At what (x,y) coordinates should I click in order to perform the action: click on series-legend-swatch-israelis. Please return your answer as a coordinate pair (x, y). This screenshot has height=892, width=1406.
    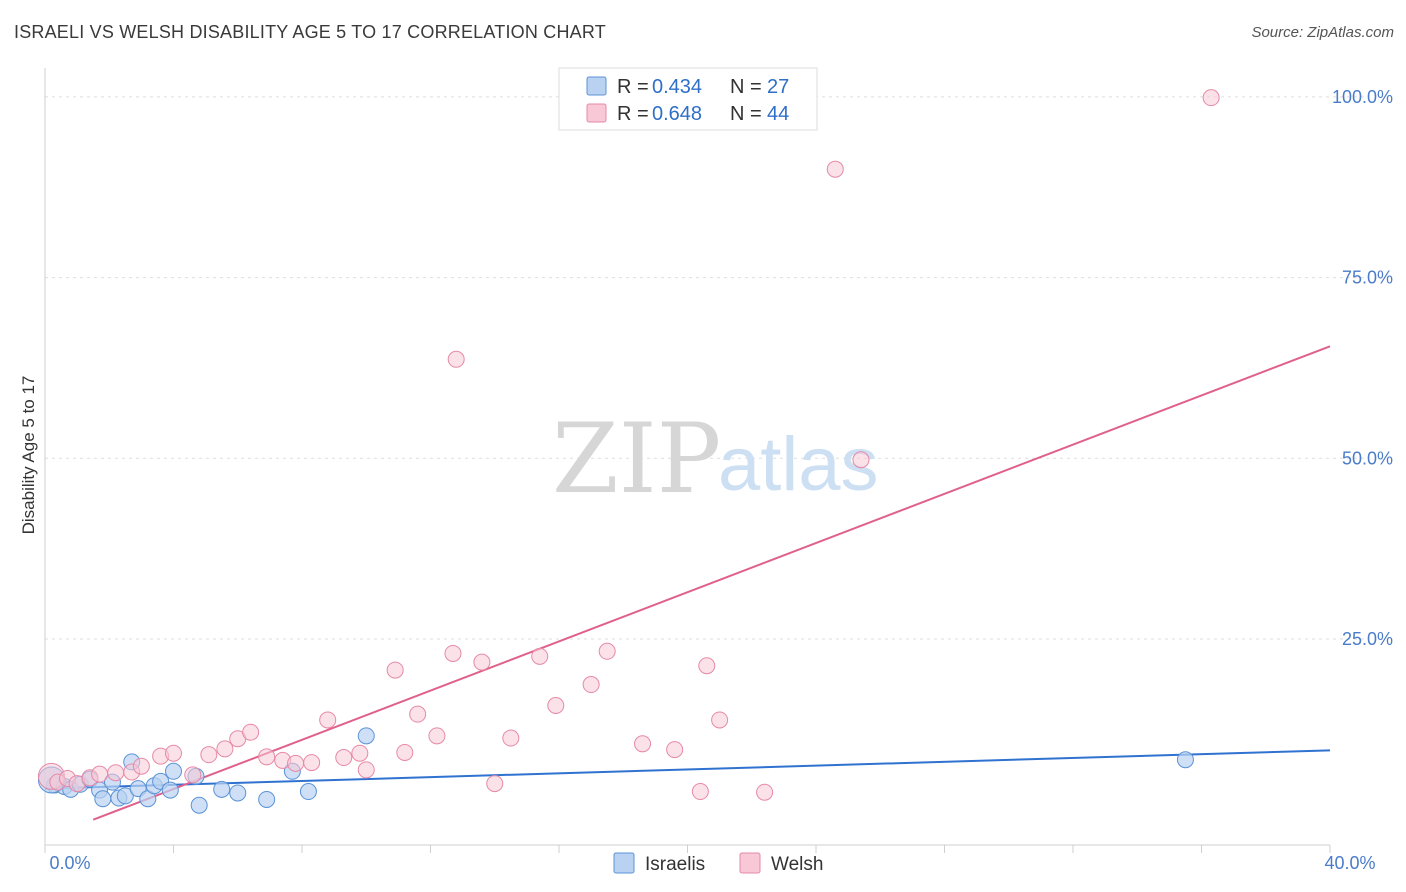
    Looking at the image, I should click on (624, 863).